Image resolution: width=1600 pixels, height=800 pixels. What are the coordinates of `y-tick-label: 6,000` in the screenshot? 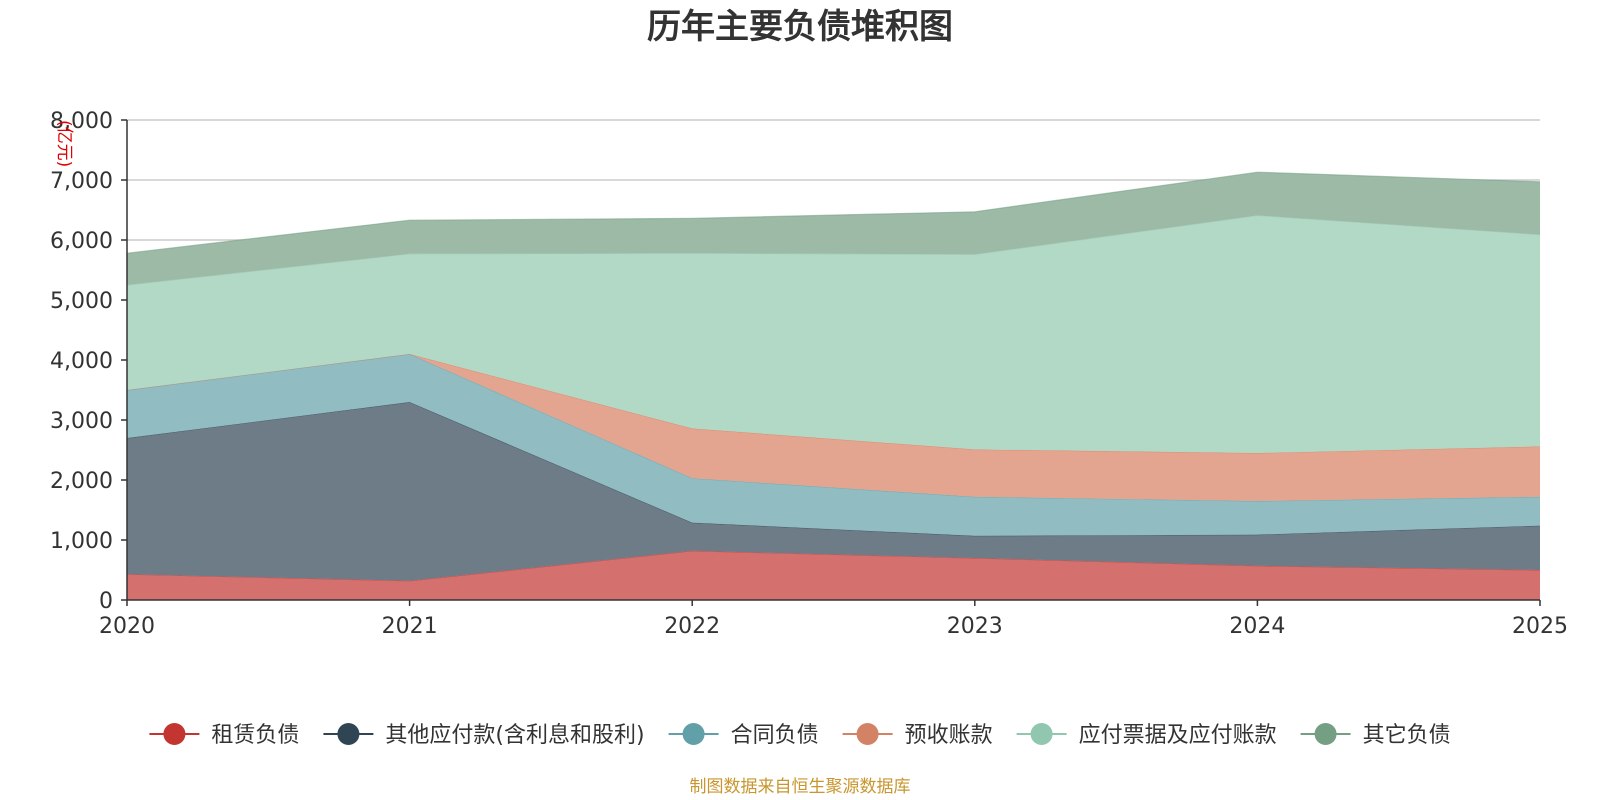 It's located at (81, 241).